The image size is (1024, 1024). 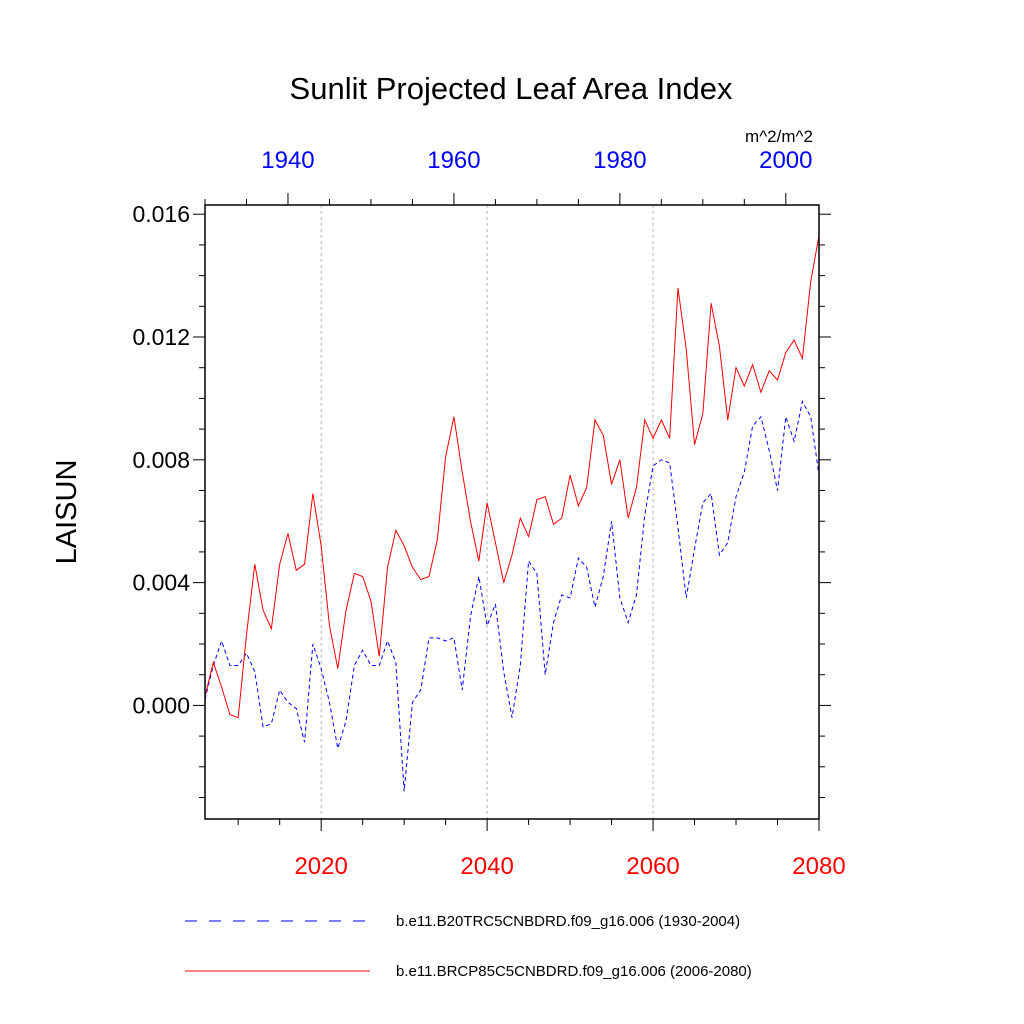 What do you see at coordinates (161, 337) in the screenshot?
I see `y-tick-label: 0.012` at bounding box center [161, 337].